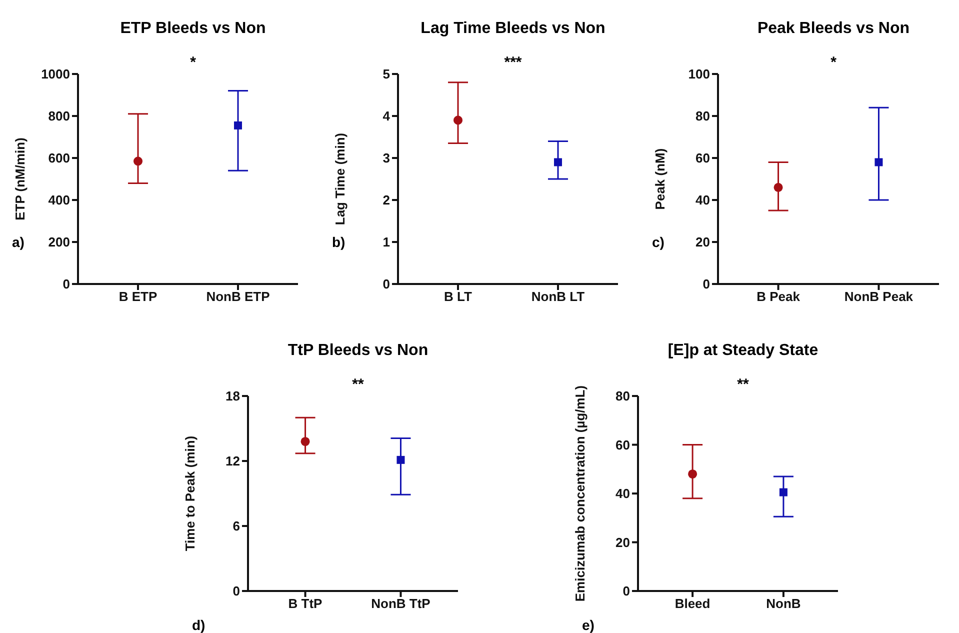  I want to click on y-tick-label: 12, so click(233, 461).